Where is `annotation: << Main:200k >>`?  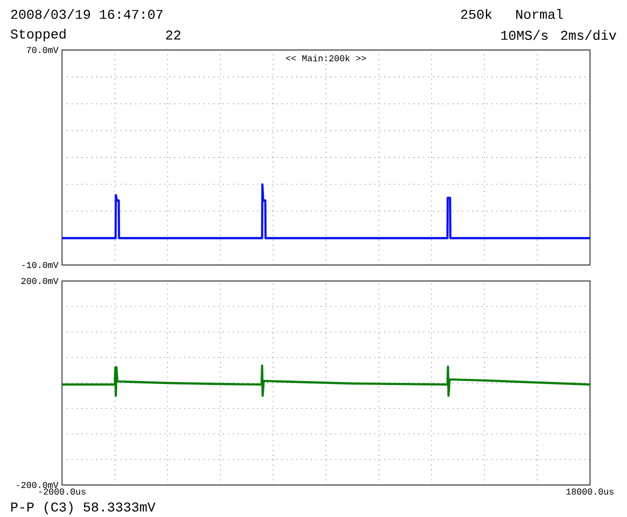
annotation: << Main:200k >> is located at coordinates (326, 58).